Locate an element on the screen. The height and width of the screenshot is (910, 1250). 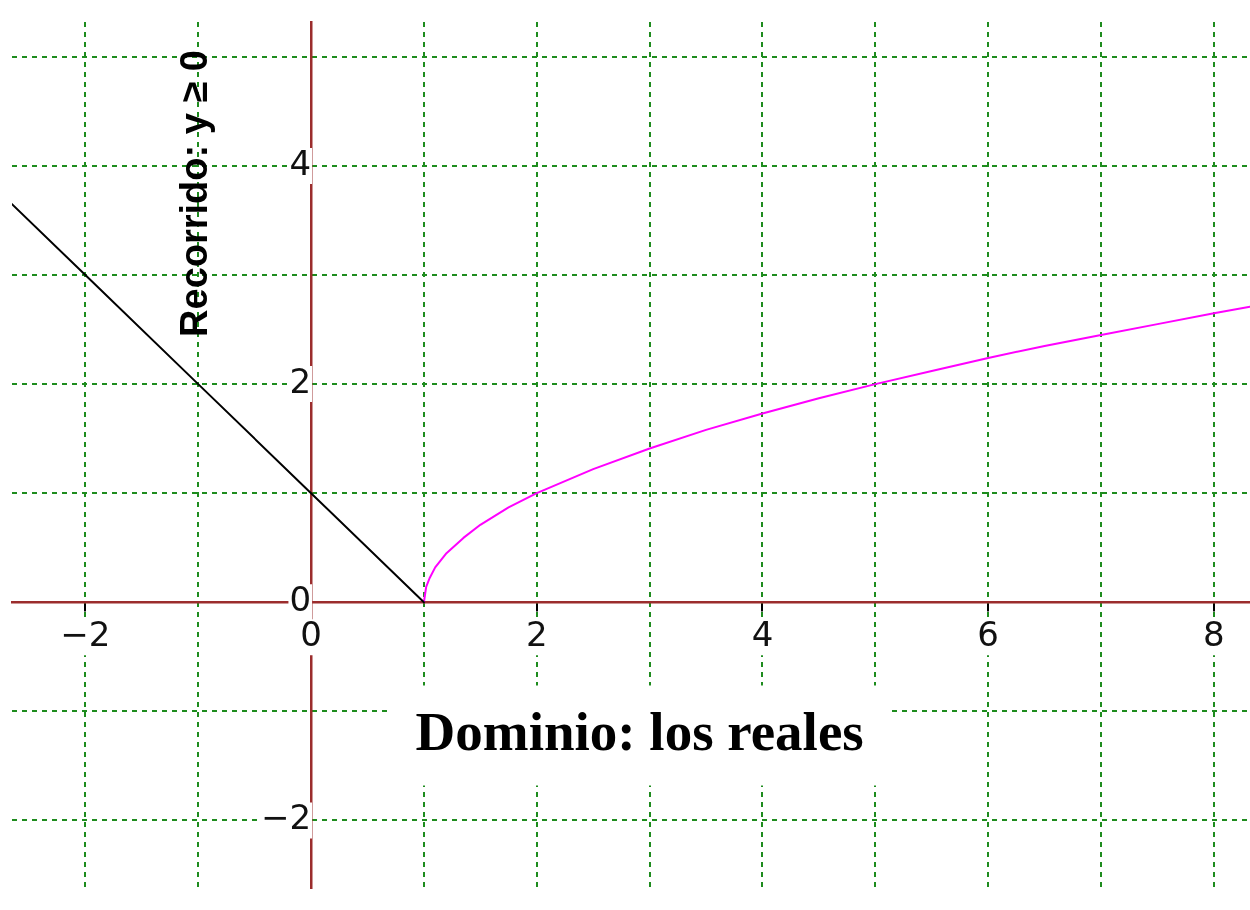
annotation: Recorrido: y ≥ 0 is located at coordinates (193, 193).